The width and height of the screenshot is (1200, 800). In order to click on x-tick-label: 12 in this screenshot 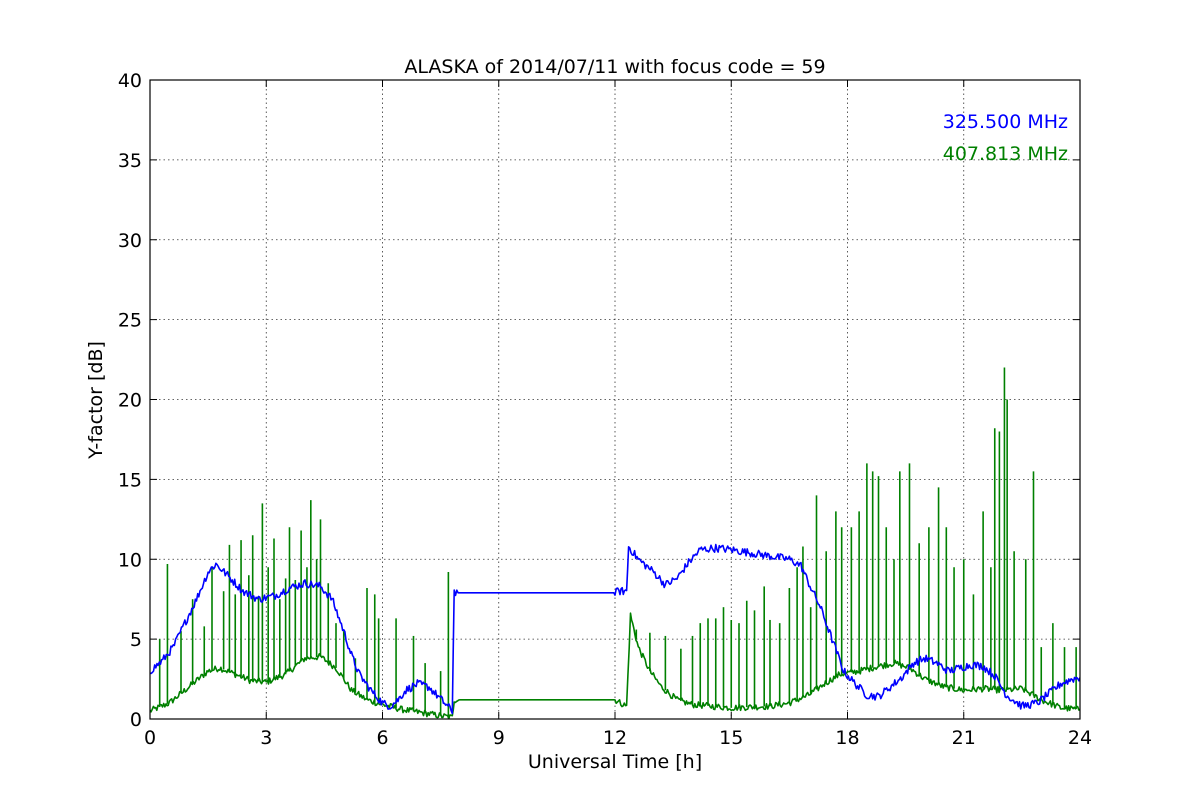, I will do `click(615, 738)`.